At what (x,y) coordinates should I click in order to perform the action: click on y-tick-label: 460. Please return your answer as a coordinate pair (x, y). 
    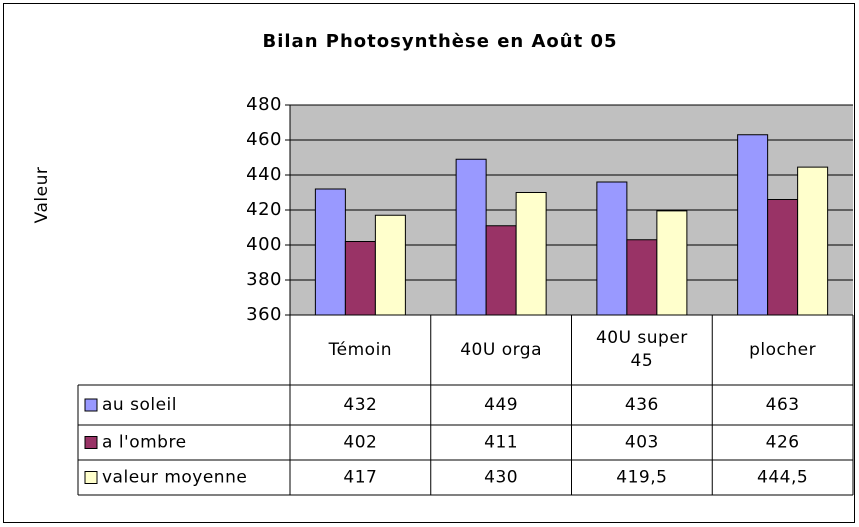
    Looking at the image, I should click on (264, 139).